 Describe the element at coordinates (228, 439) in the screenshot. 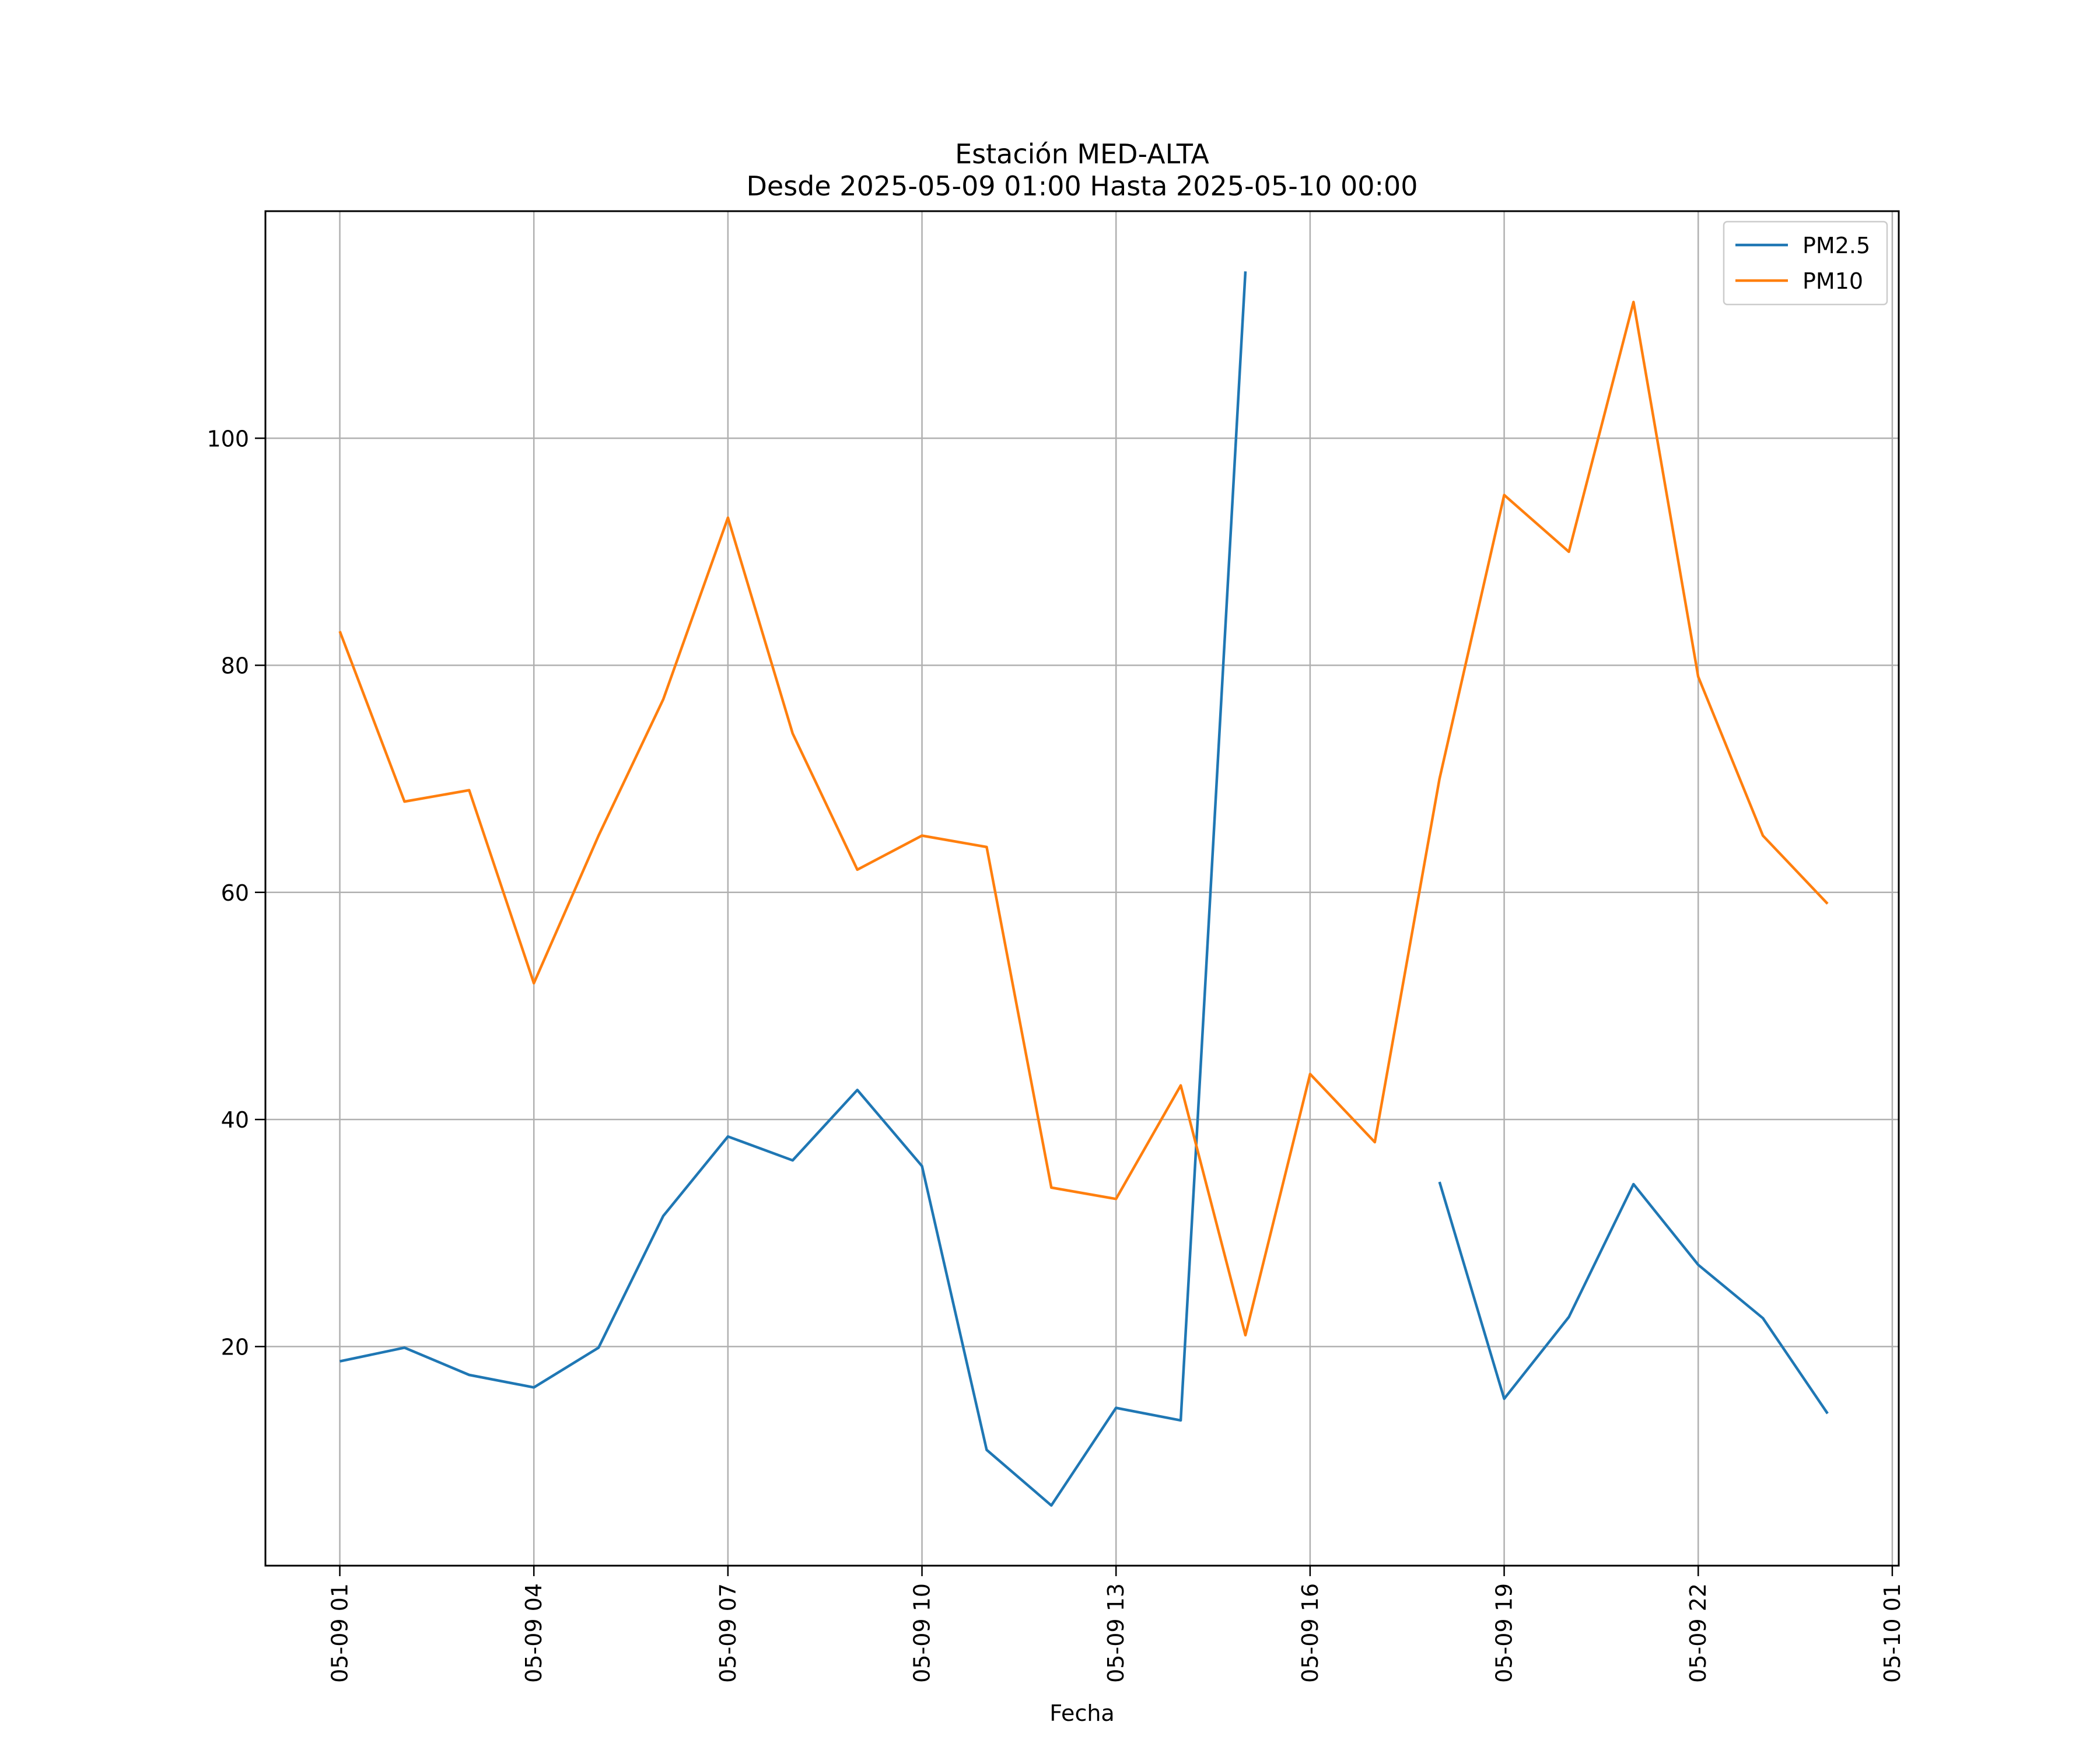

I see `y-tick-label: 100` at that location.